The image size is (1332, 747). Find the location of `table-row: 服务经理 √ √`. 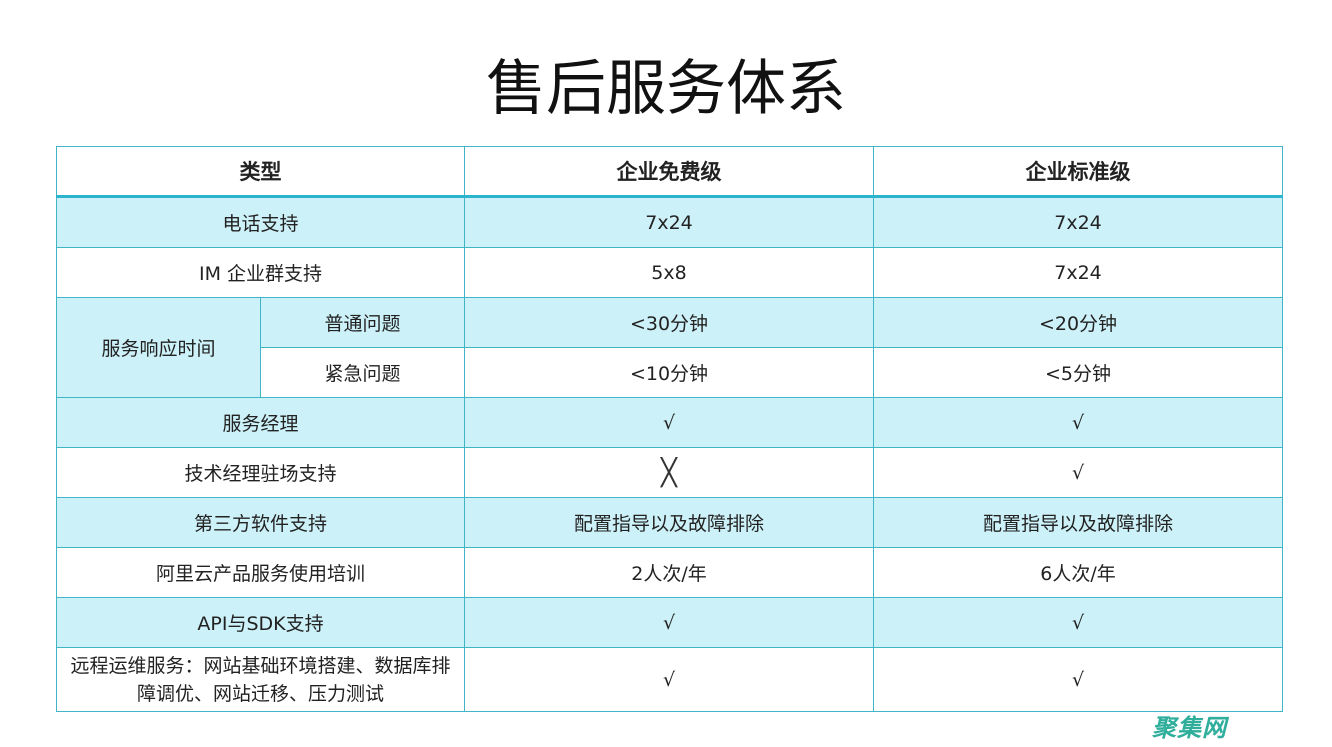

table-row: 服务经理 √ √ is located at coordinates (669, 422).